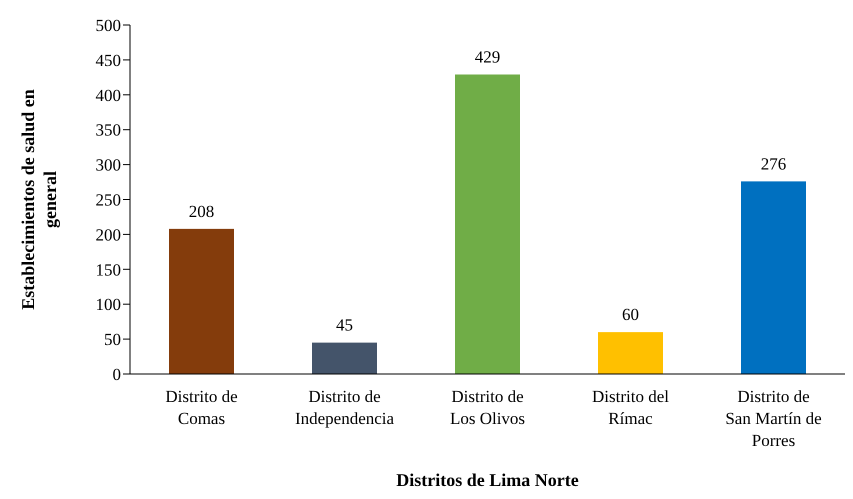 The width and height of the screenshot is (853, 499). I want to click on y-tick-label: 150, so click(108, 270).